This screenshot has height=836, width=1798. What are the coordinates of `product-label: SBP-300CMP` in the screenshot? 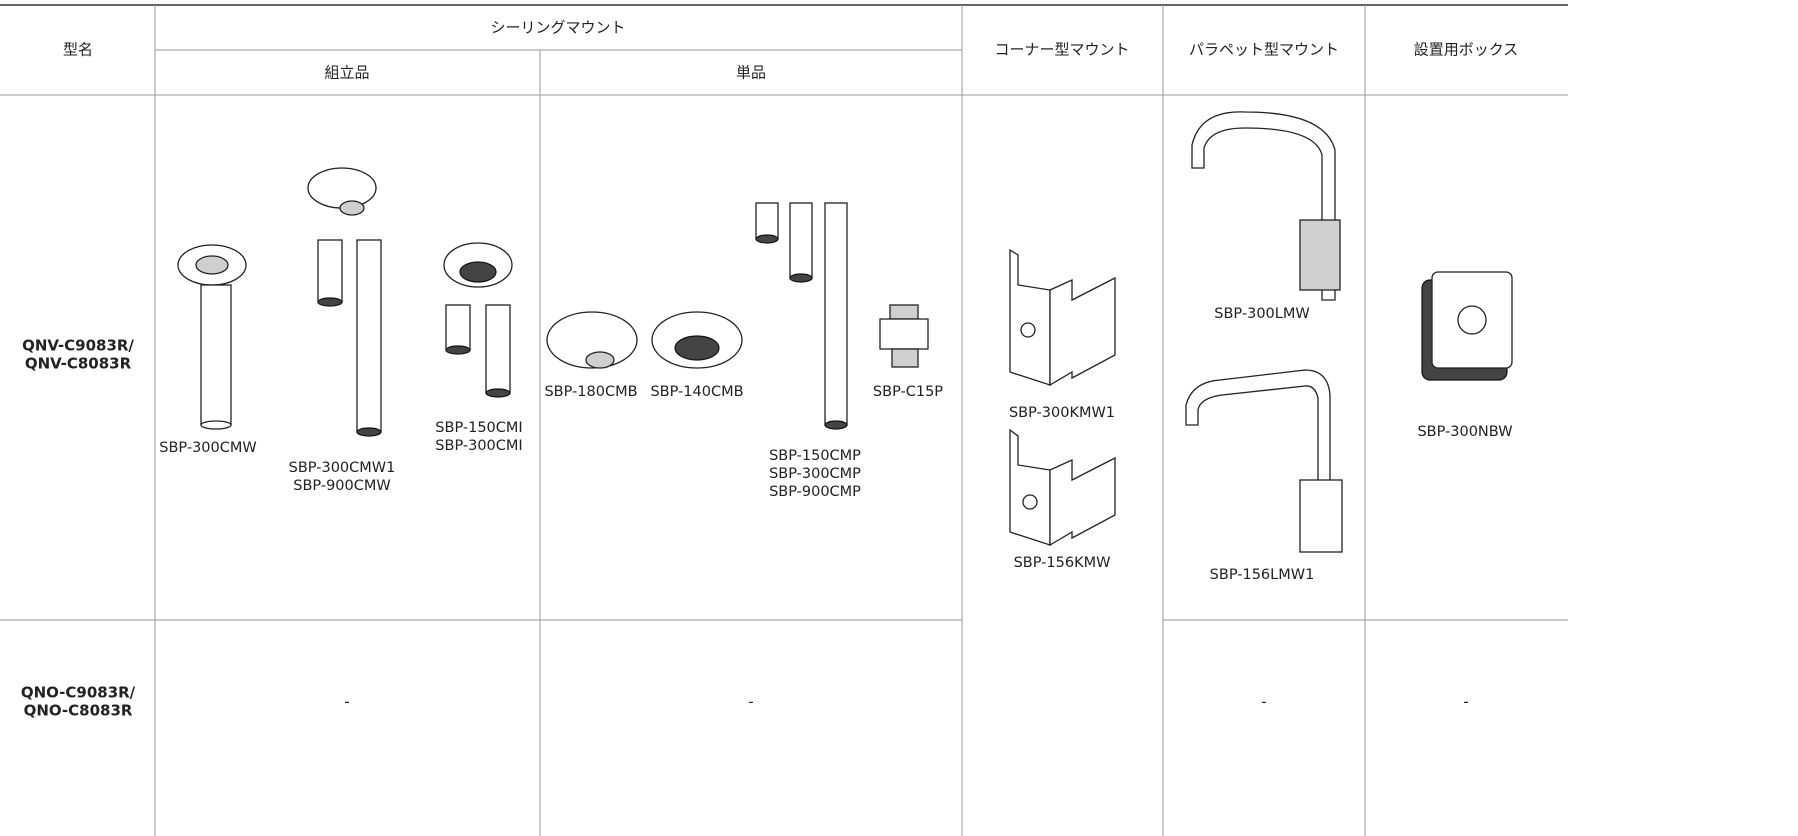 It's located at (815, 474).